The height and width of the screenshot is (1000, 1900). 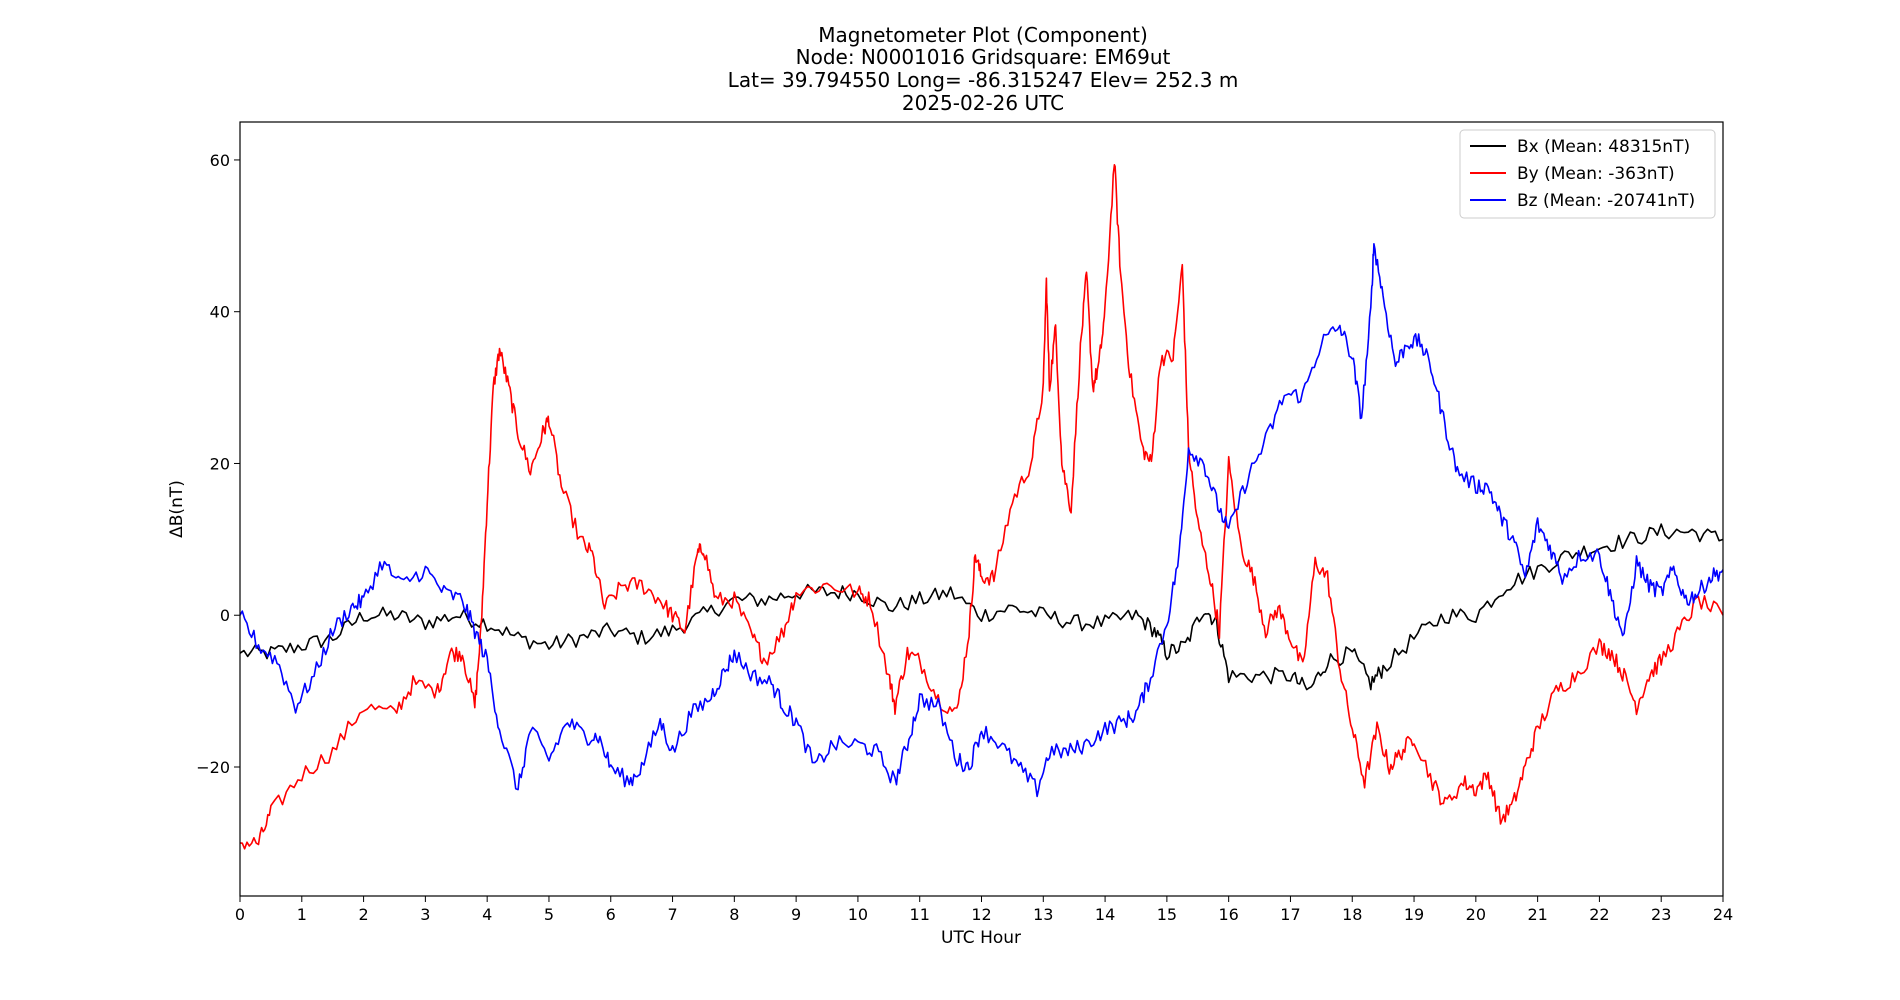 What do you see at coordinates (983, 35) in the screenshot?
I see `chart-title-line-1: Magnetometer Plot (Component)` at bounding box center [983, 35].